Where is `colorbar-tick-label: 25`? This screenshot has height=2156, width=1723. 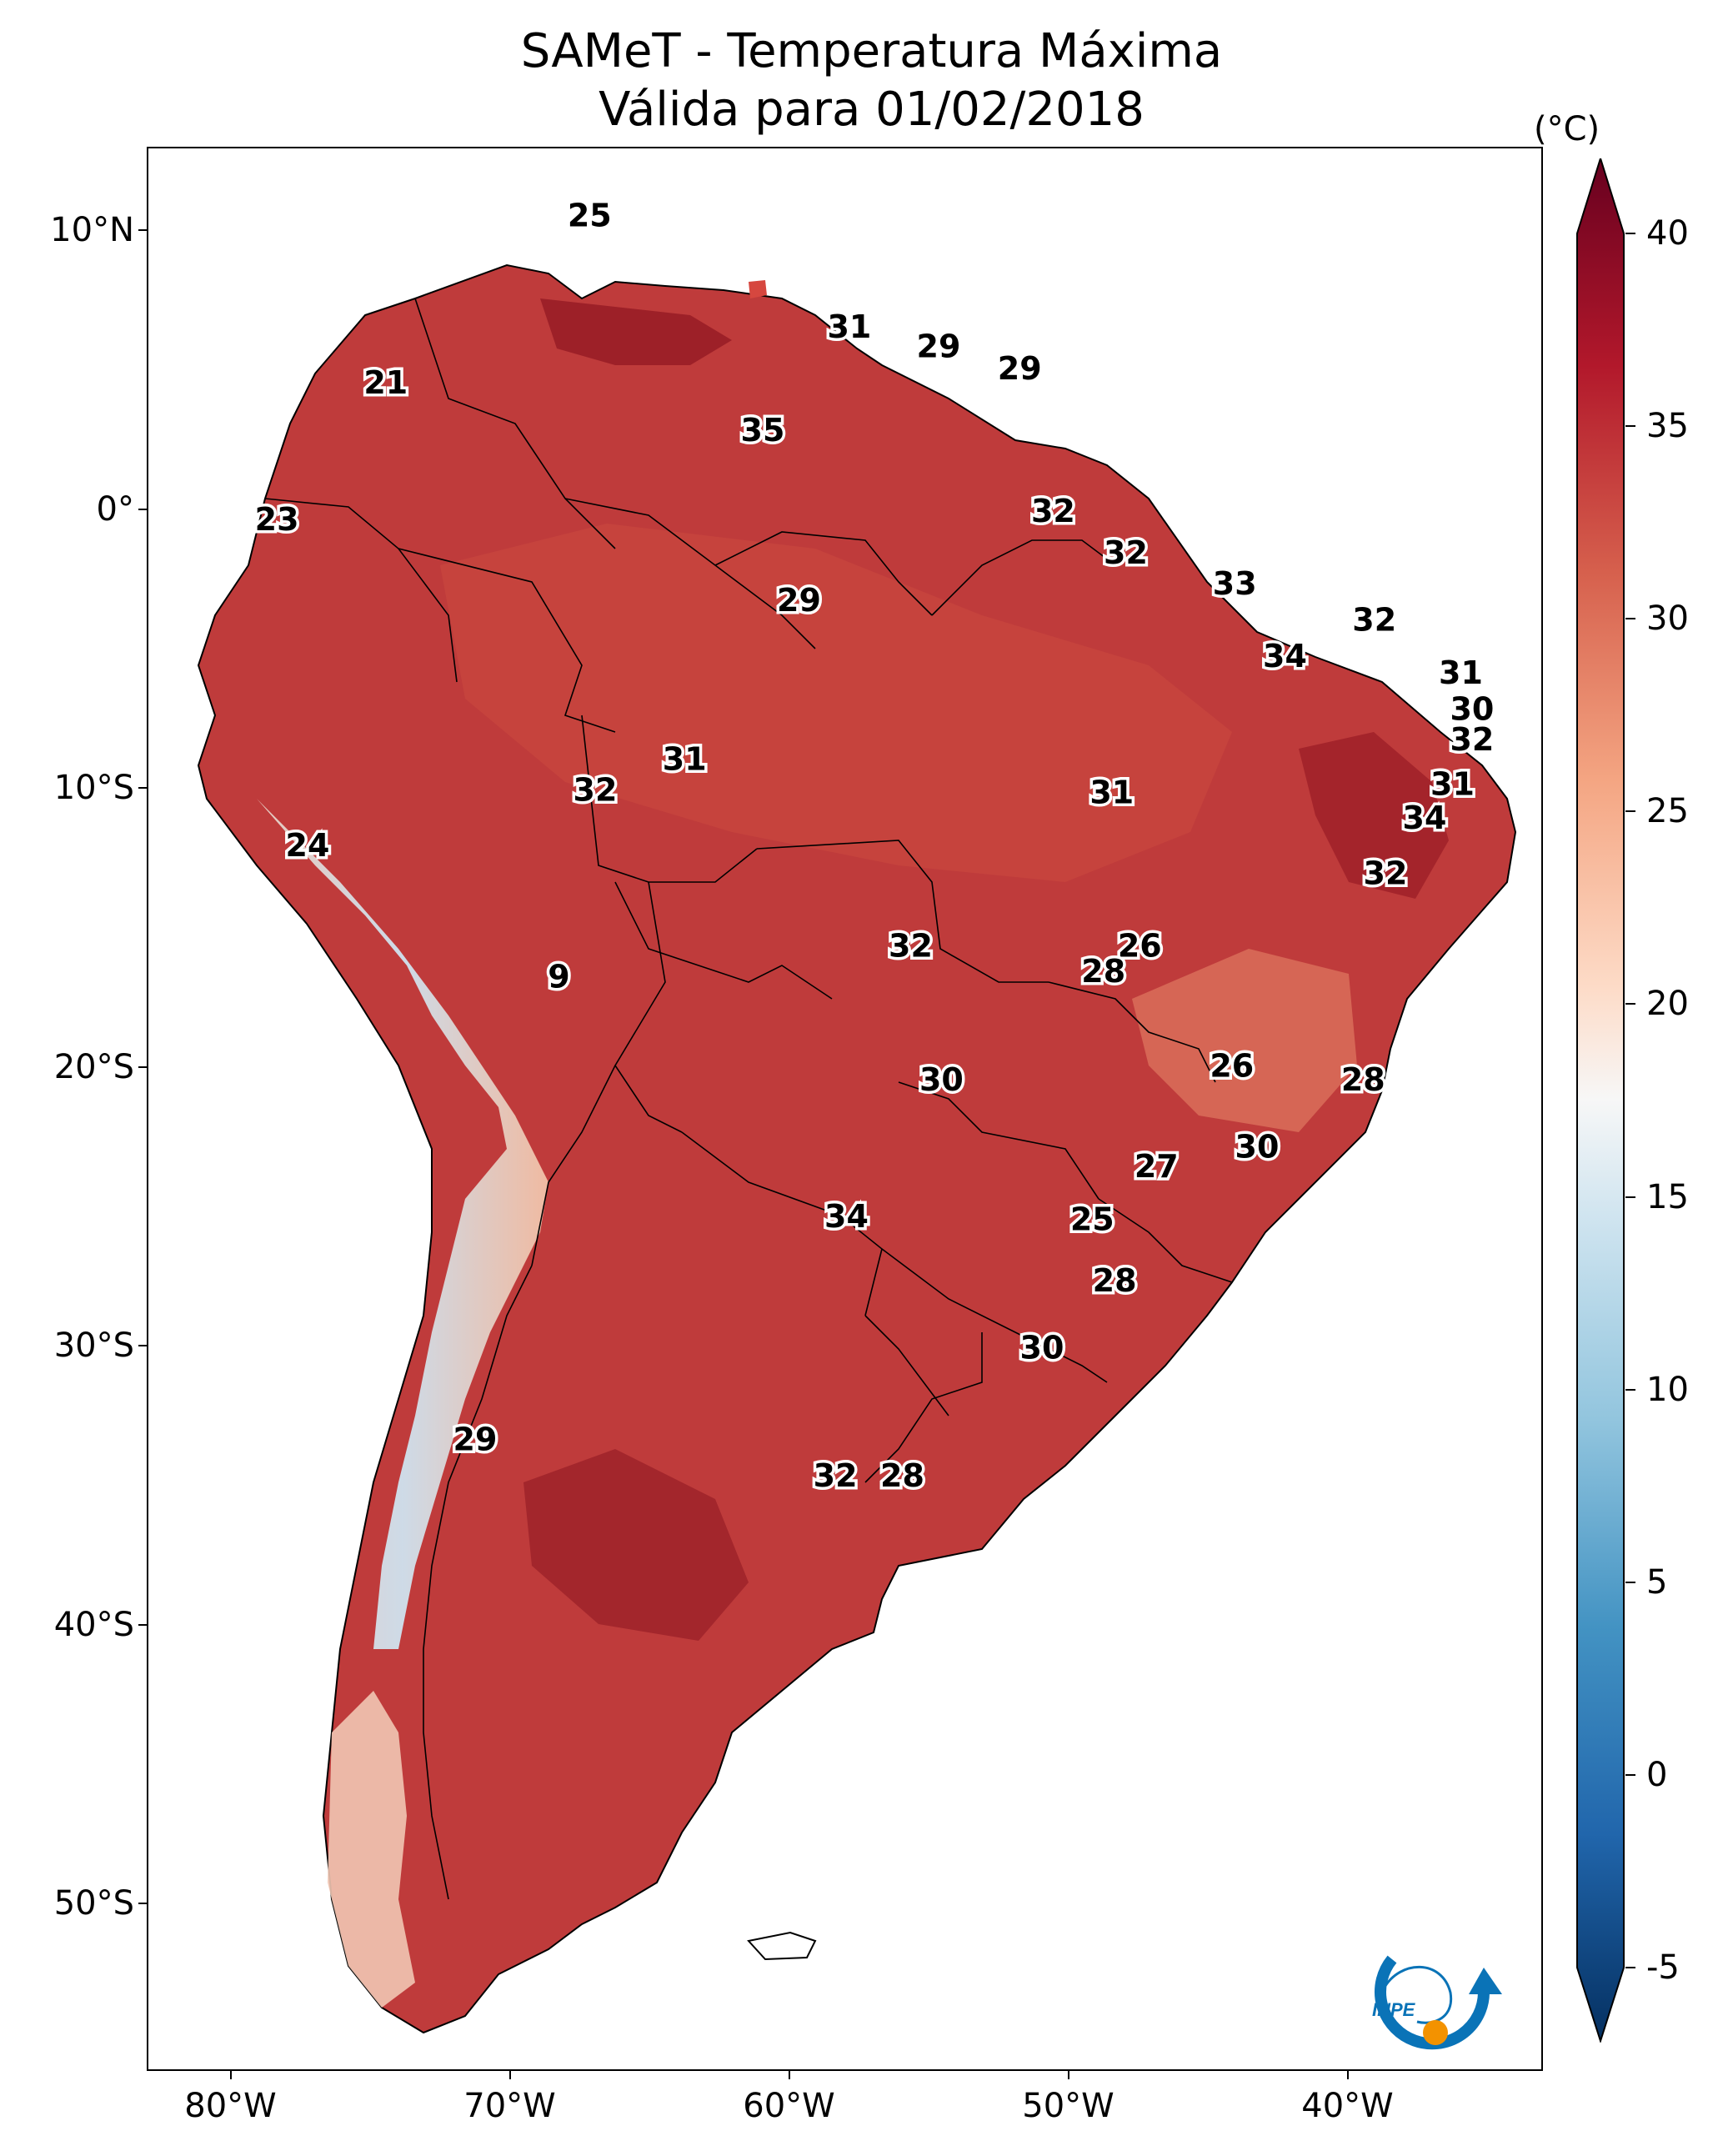 colorbar-tick-label: 25 is located at coordinates (1667, 811).